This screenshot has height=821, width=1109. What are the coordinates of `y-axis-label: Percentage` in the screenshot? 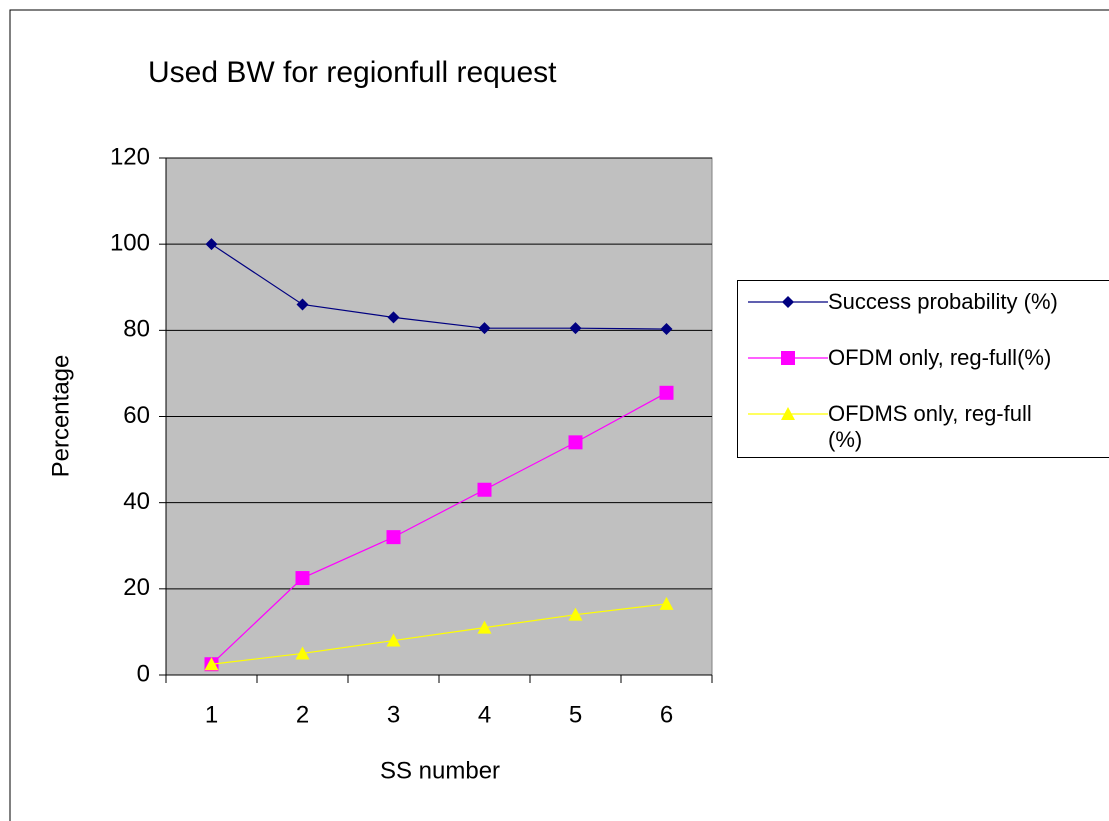 It's located at (60, 416).